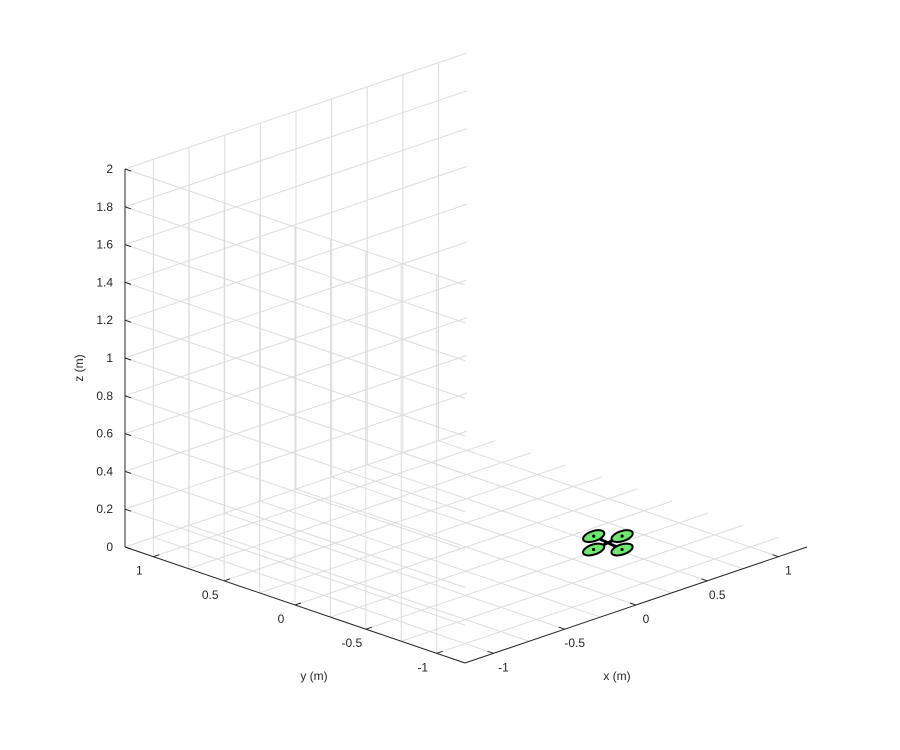 The height and width of the screenshot is (750, 900). I want to click on z-axis-label: z (m), so click(79, 367).